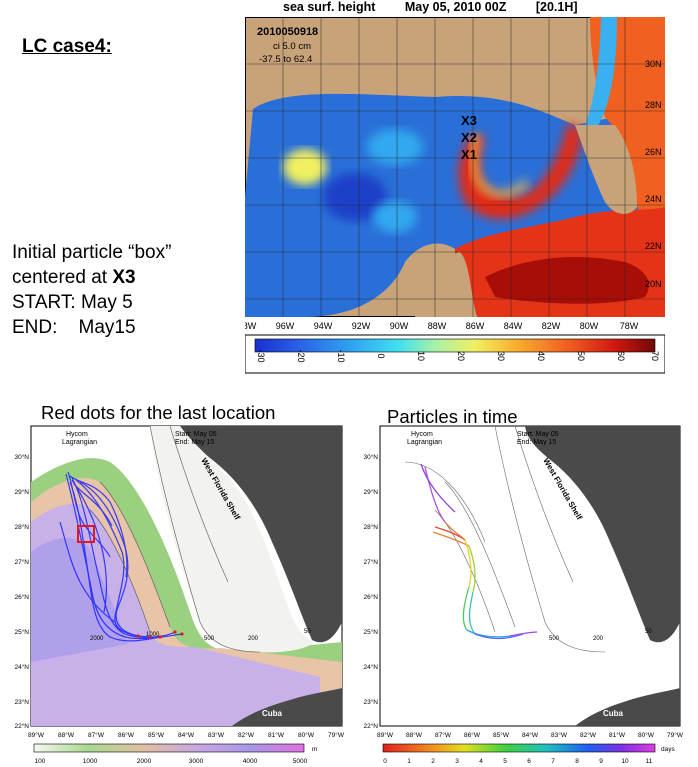 The image size is (698, 767). What do you see at coordinates (40, 761) in the screenshot?
I see `left-colorbar-tick: 100` at bounding box center [40, 761].